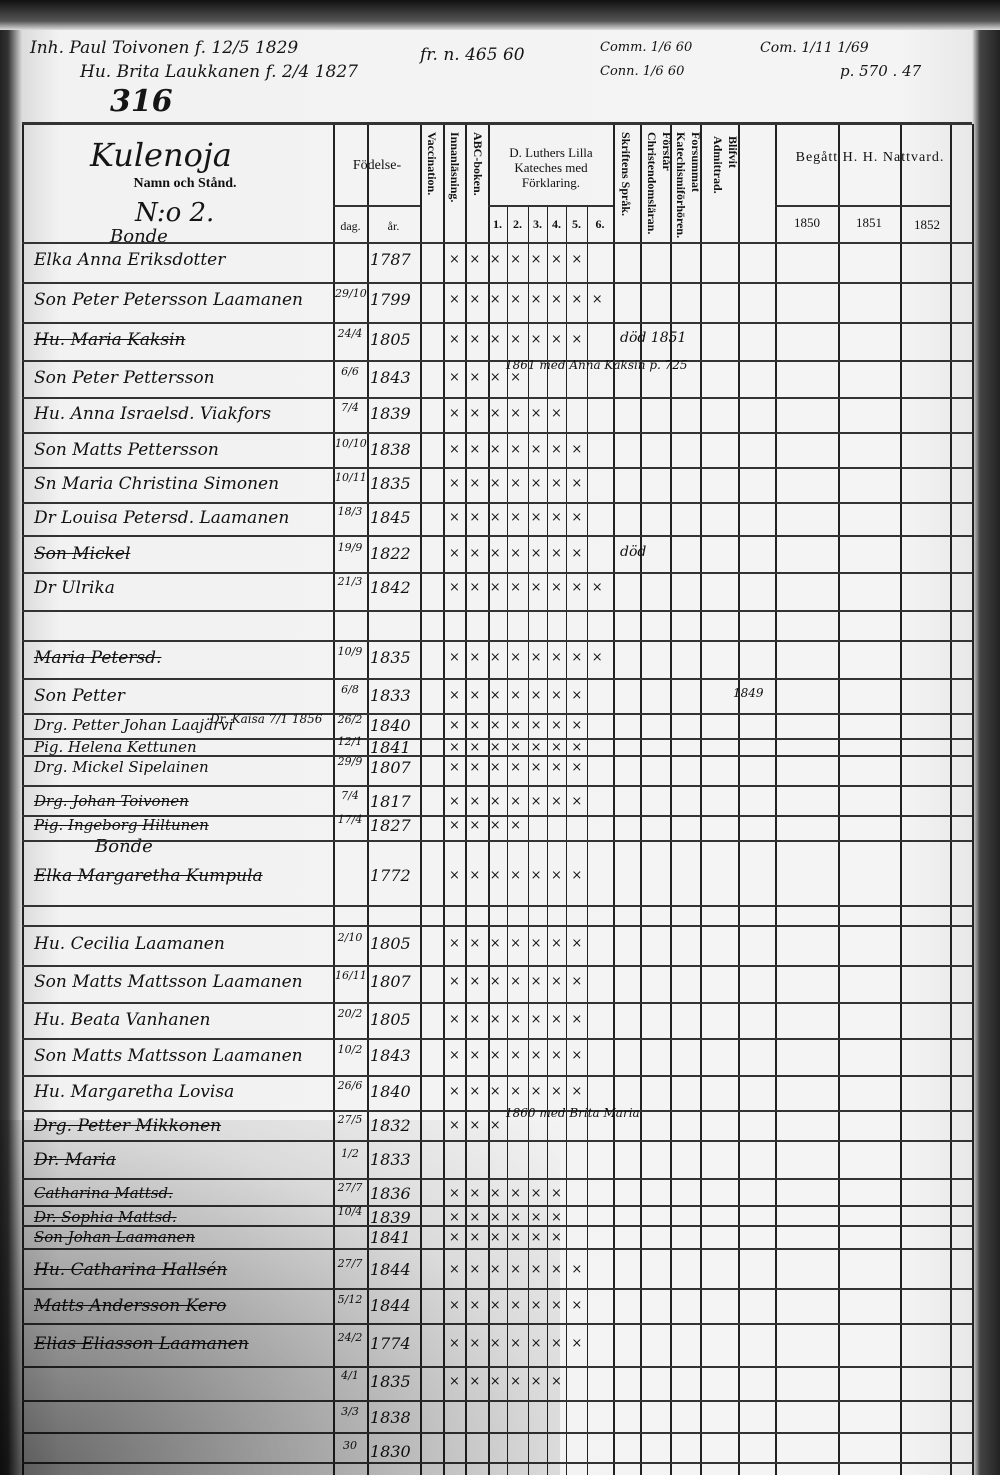  Describe the element at coordinates (130, 1306) in the screenshot. I see `person-name: Matts Andersson Kero` at that location.